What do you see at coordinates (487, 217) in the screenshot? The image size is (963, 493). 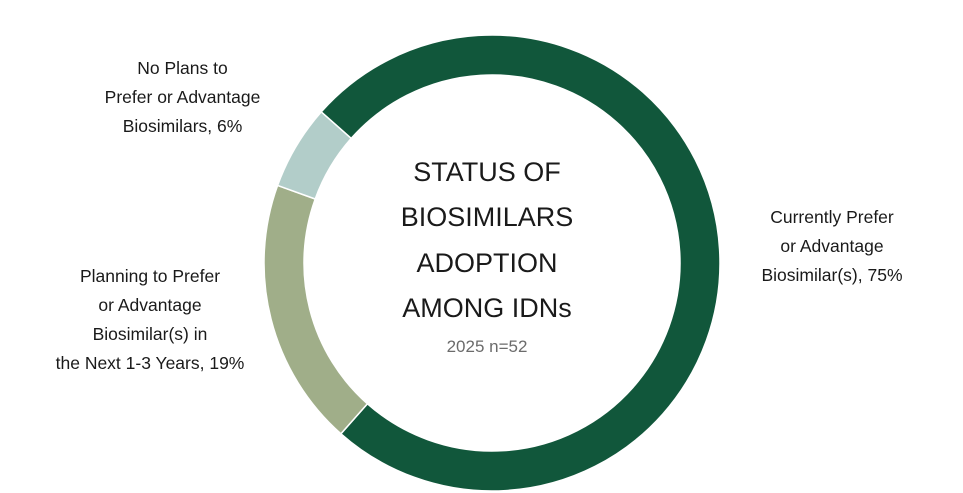 I see `chart-title-line-2: BIOSIMILARS` at bounding box center [487, 217].